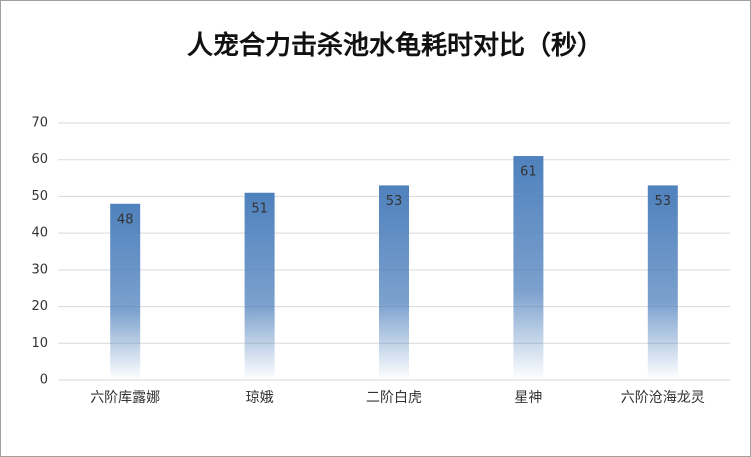 This screenshot has width=751, height=457. I want to click on data-label: 48, so click(125, 219).